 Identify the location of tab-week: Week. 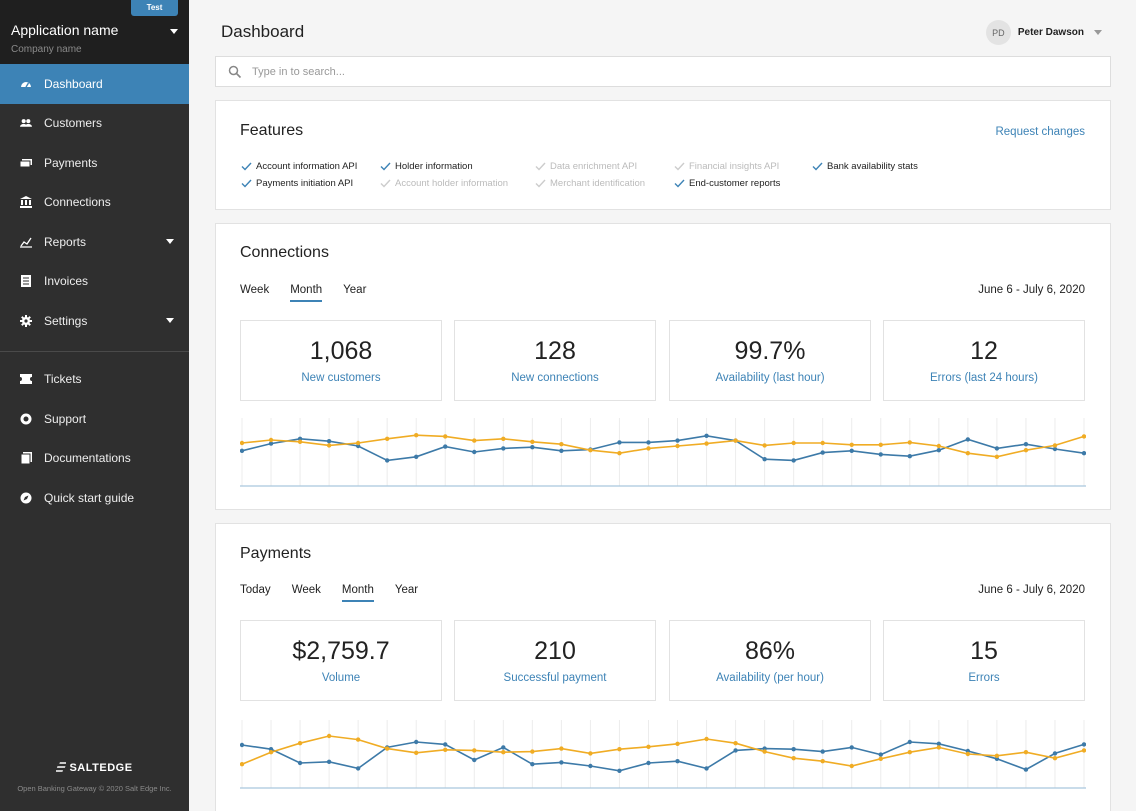
(255, 290).